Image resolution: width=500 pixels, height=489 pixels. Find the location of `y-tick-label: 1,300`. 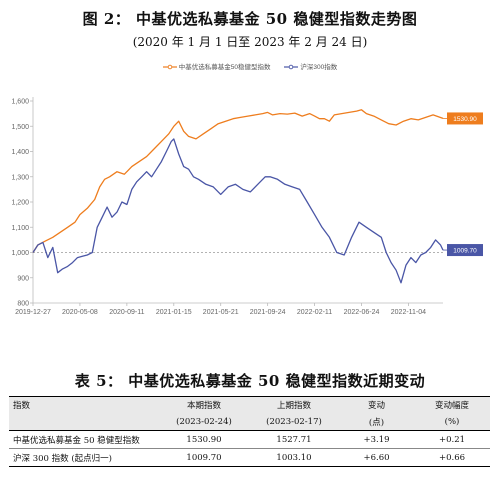

y-tick-label: 1,300 is located at coordinates (20, 177).